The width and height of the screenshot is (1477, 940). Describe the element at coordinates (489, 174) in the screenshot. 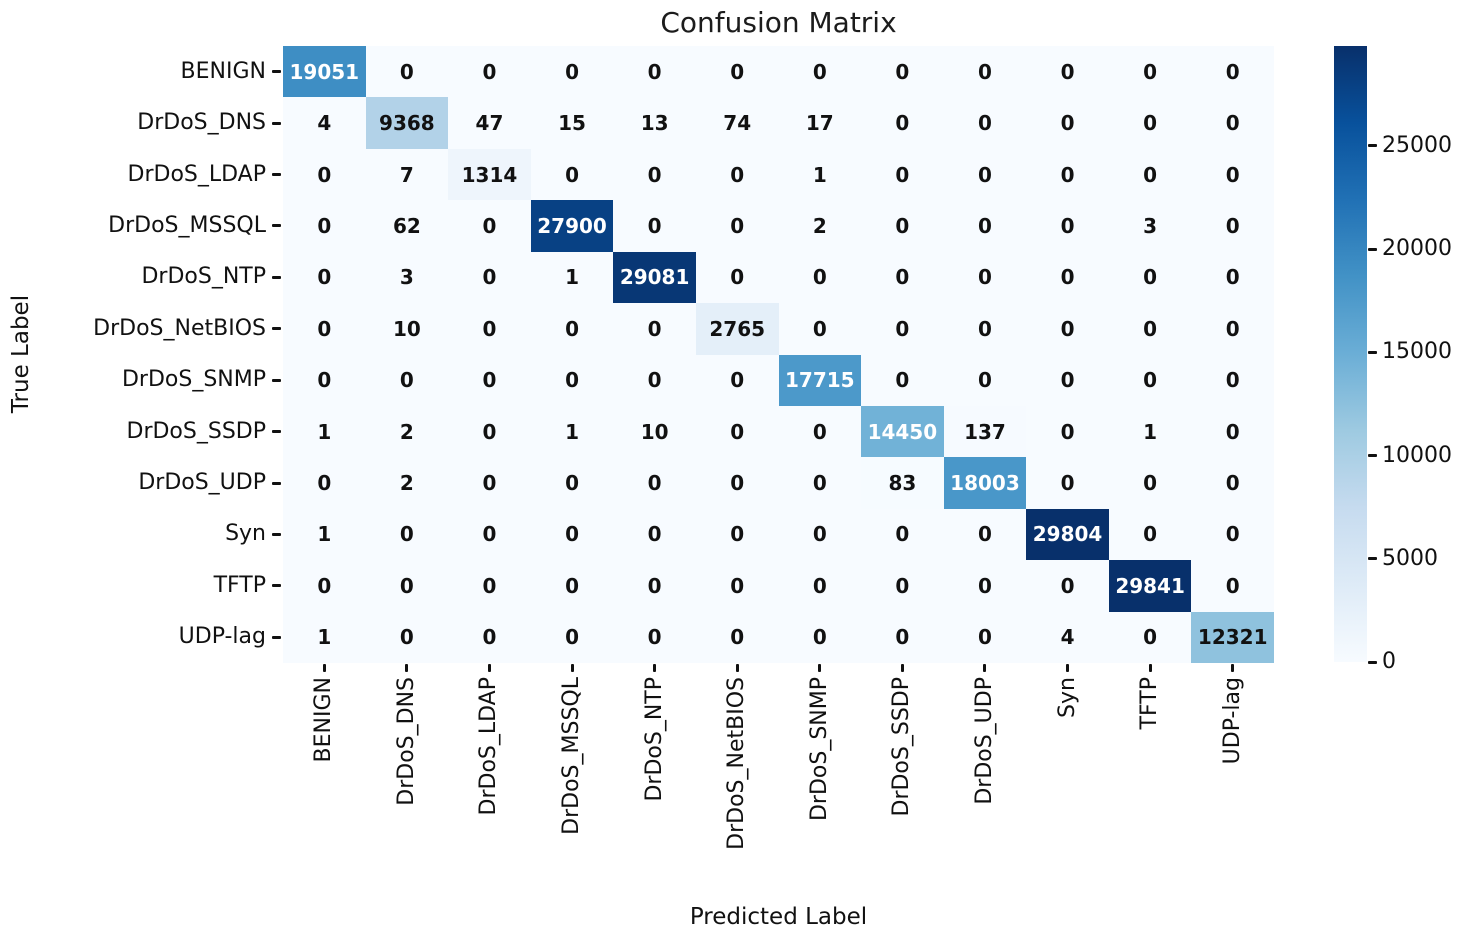

I see `heatmap-cell: 1314` at that location.